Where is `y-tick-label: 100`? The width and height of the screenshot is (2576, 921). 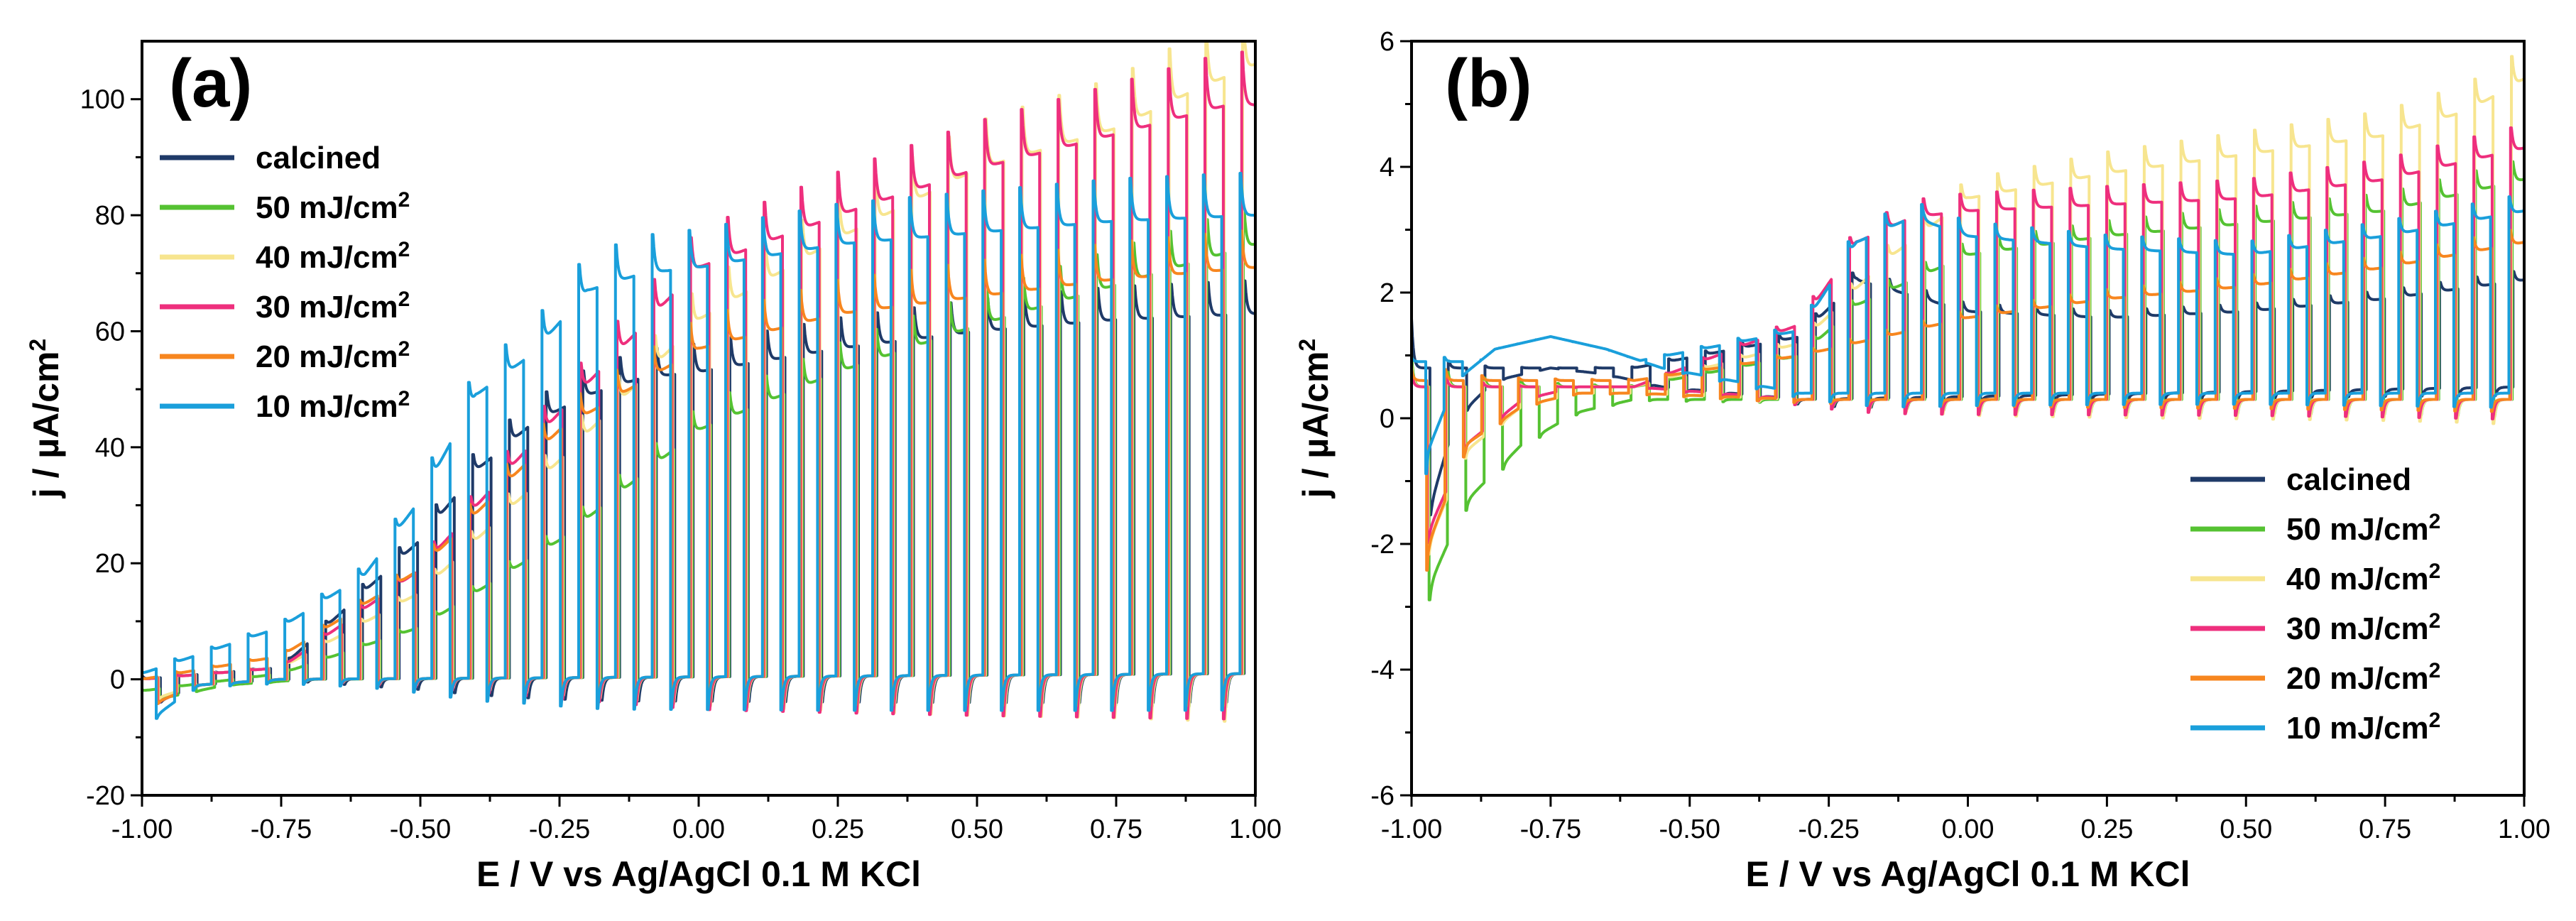
y-tick-label: 100 is located at coordinates (102, 100).